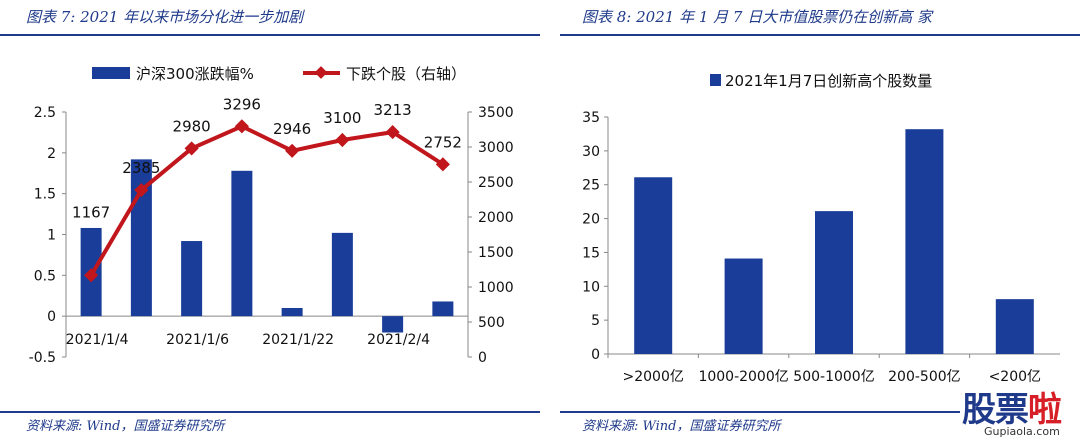  I want to click on right-bottom-rule, so click(760, 412).